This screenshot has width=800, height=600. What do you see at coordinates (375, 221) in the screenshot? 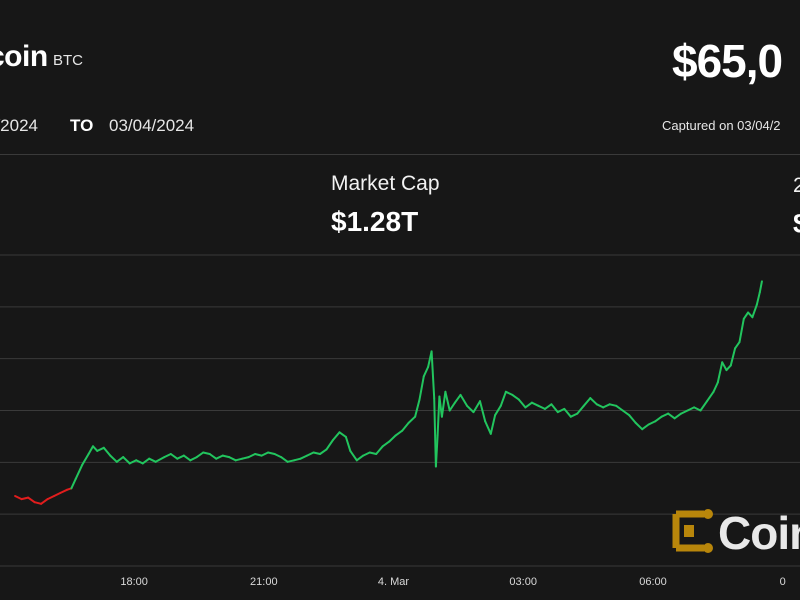
I see `market-cap-value: $1.28T` at bounding box center [375, 221].